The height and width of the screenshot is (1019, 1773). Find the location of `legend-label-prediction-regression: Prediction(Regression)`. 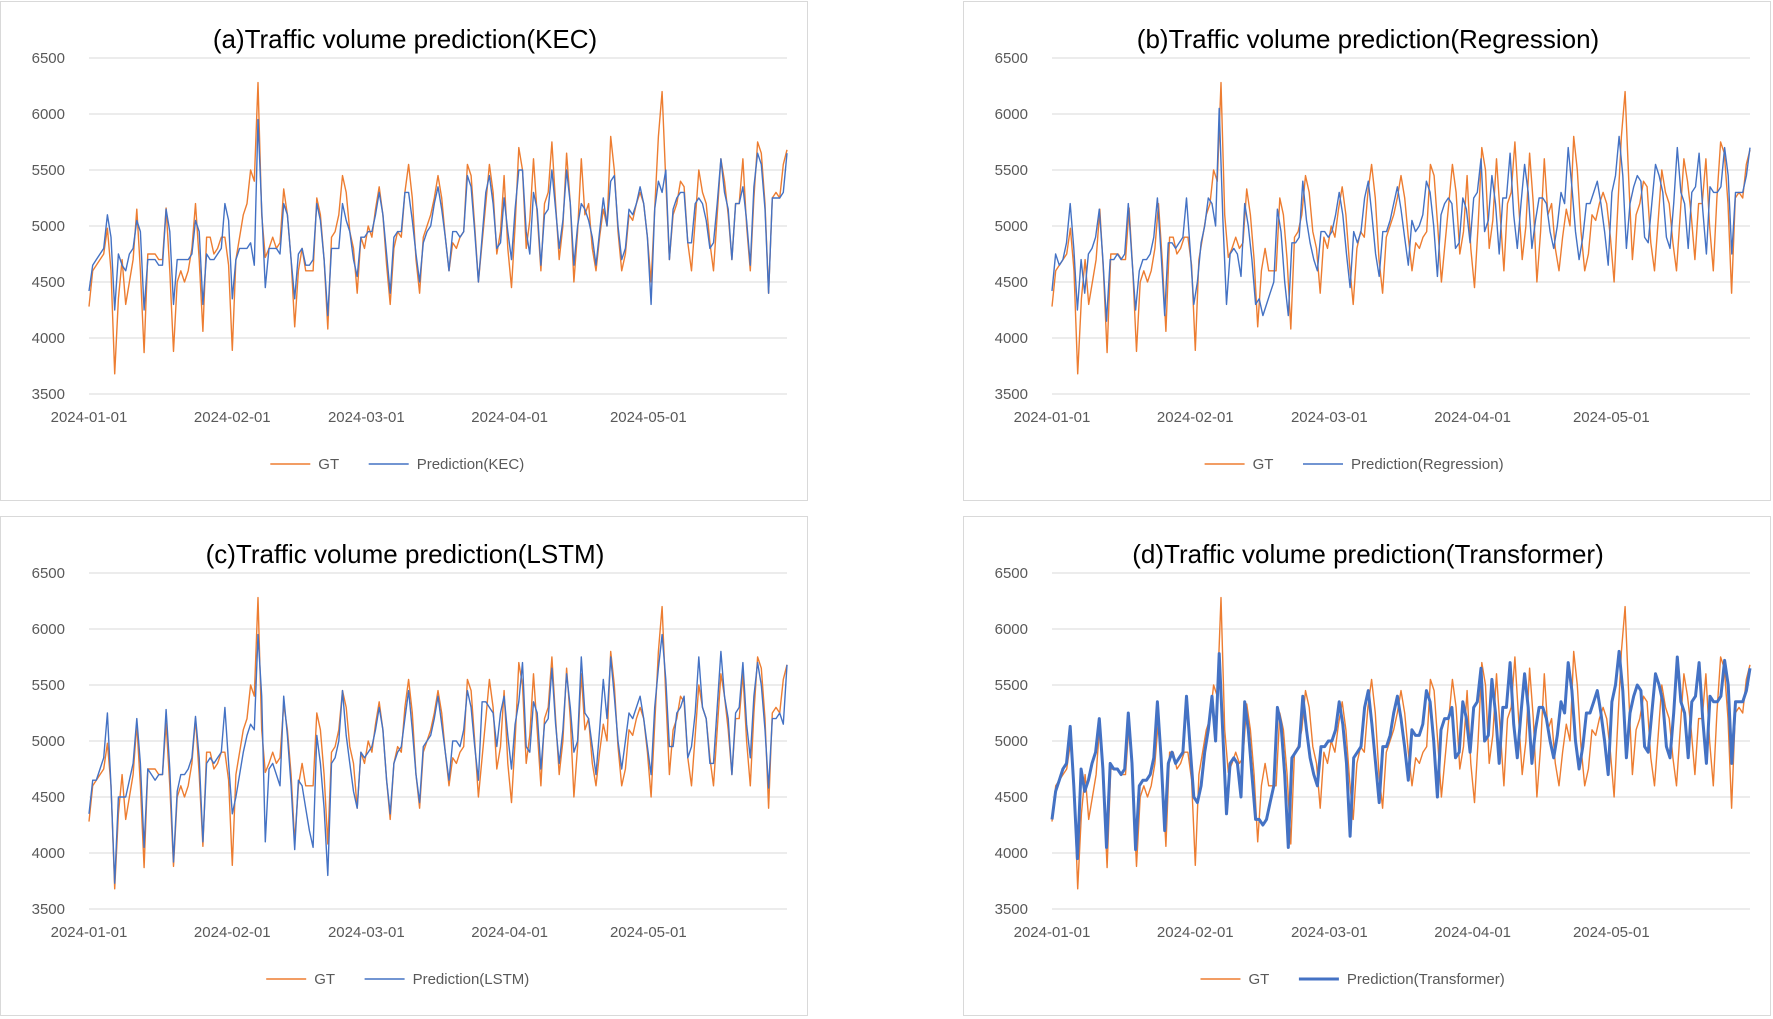

legend-label-prediction-regression: Prediction(Regression) is located at coordinates (1427, 464).